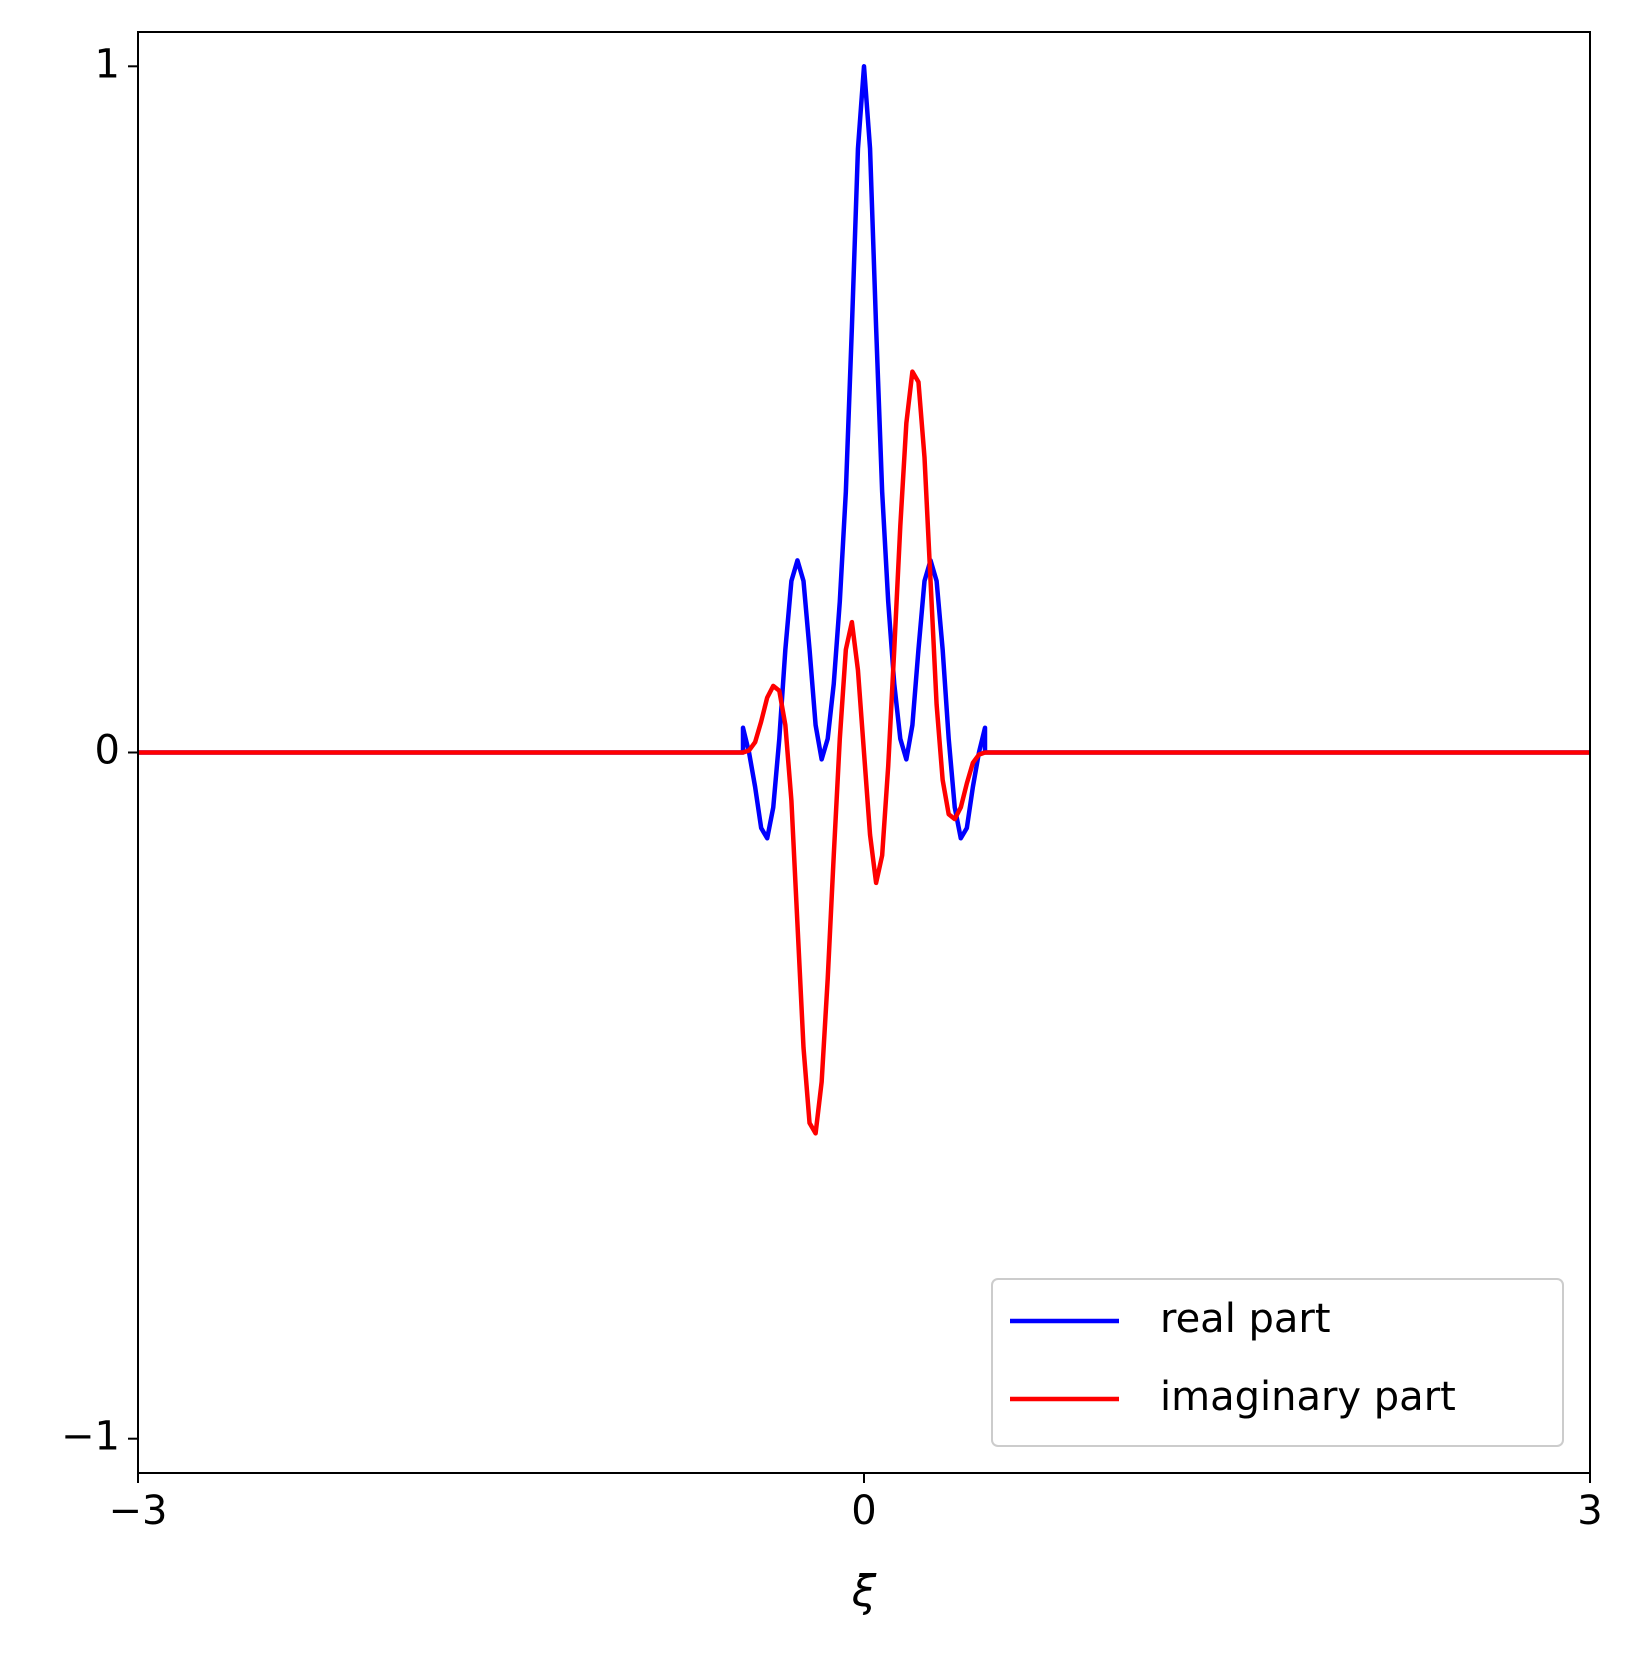 The image size is (1643, 1669). I want to click on legend: real part imaginary part, so click(1277, 1362).